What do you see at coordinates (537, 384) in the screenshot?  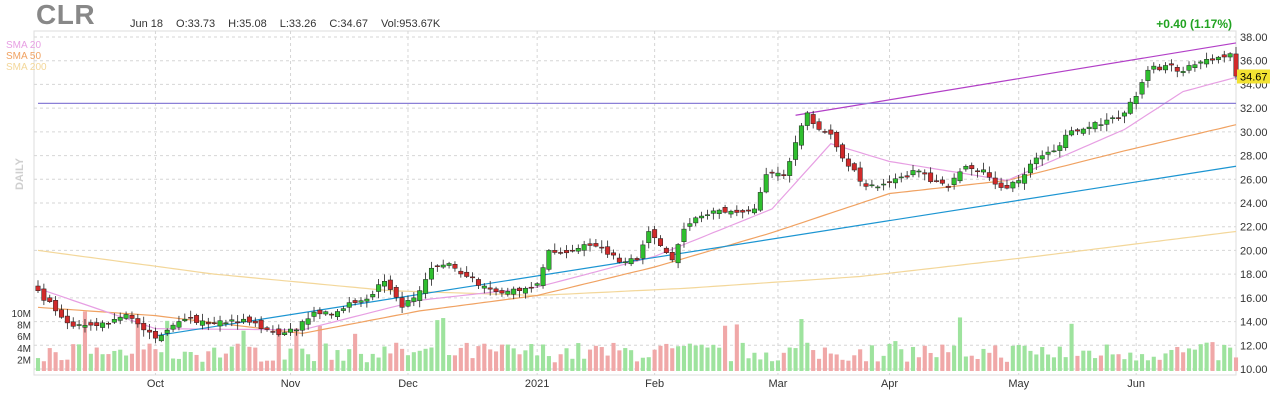 I see `x-tick-label: 2021` at bounding box center [537, 384].